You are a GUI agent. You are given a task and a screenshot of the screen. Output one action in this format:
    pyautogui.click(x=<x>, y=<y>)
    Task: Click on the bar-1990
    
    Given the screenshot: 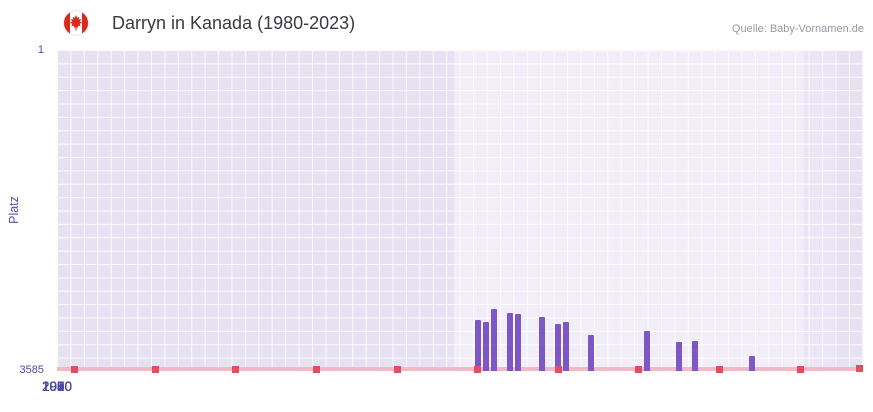 What is the action you would take?
    pyautogui.click(x=558, y=347)
    